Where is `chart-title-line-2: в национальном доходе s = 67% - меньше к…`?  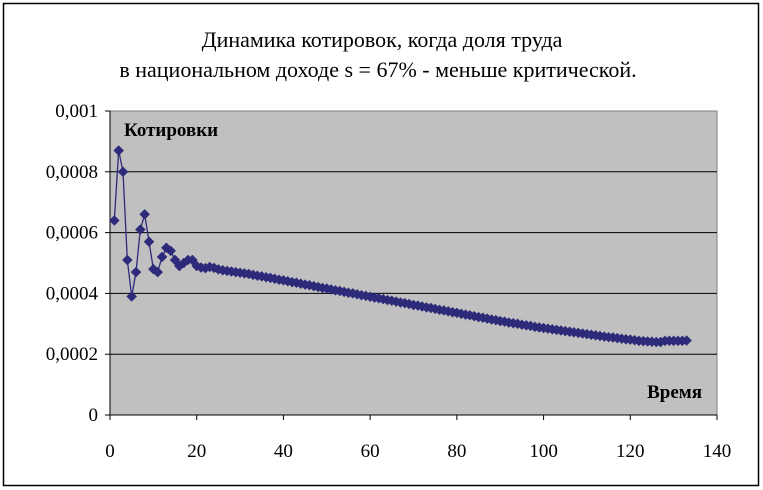 chart-title-line-2: в национальном доходе s = 67% - меньше к… is located at coordinates (377, 69).